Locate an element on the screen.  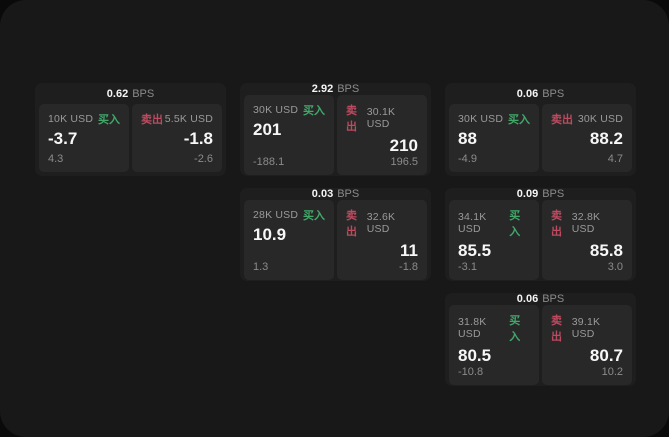
buy-price: 10.9 is located at coordinates (270, 234).